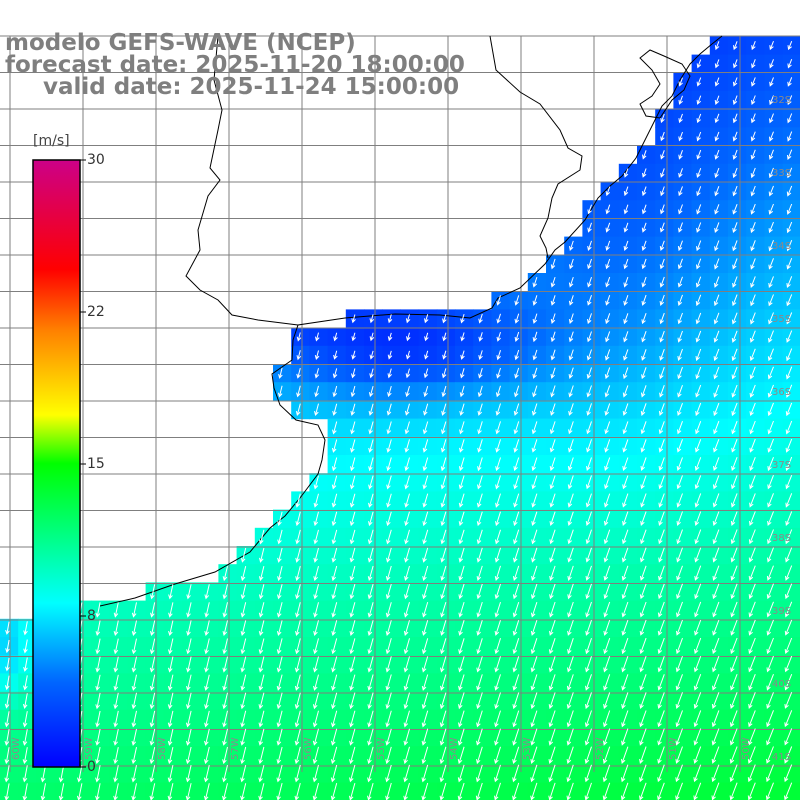 The width and height of the screenshot is (800, 800). What do you see at coordinates (781, 392) in the screenshot?
I see `latitude-label: 36S` at bounding box center [781, 392].